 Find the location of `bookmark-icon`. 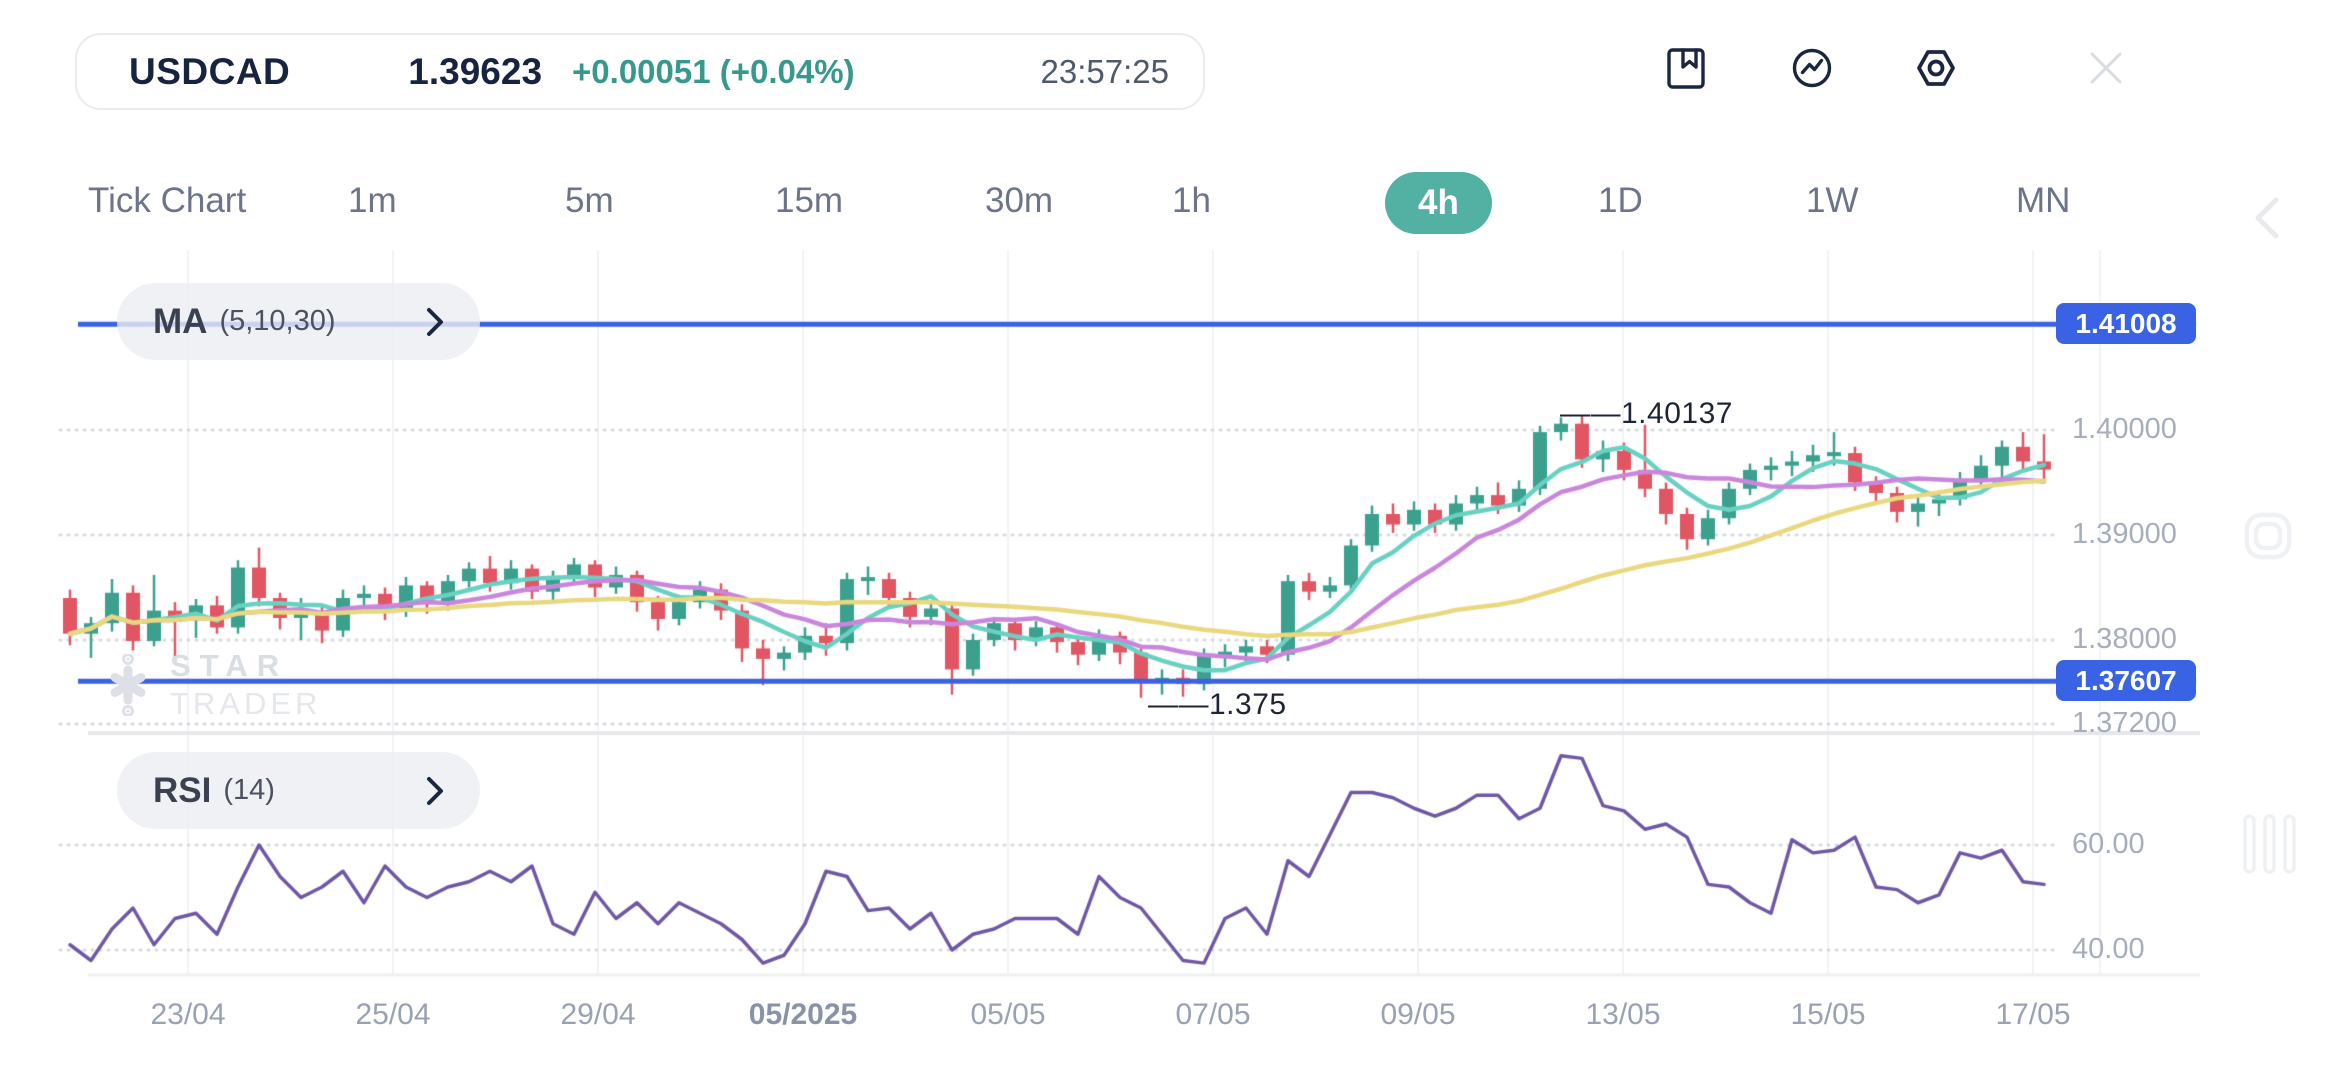

bookmark-icon is located at coordinates (1686, 68).